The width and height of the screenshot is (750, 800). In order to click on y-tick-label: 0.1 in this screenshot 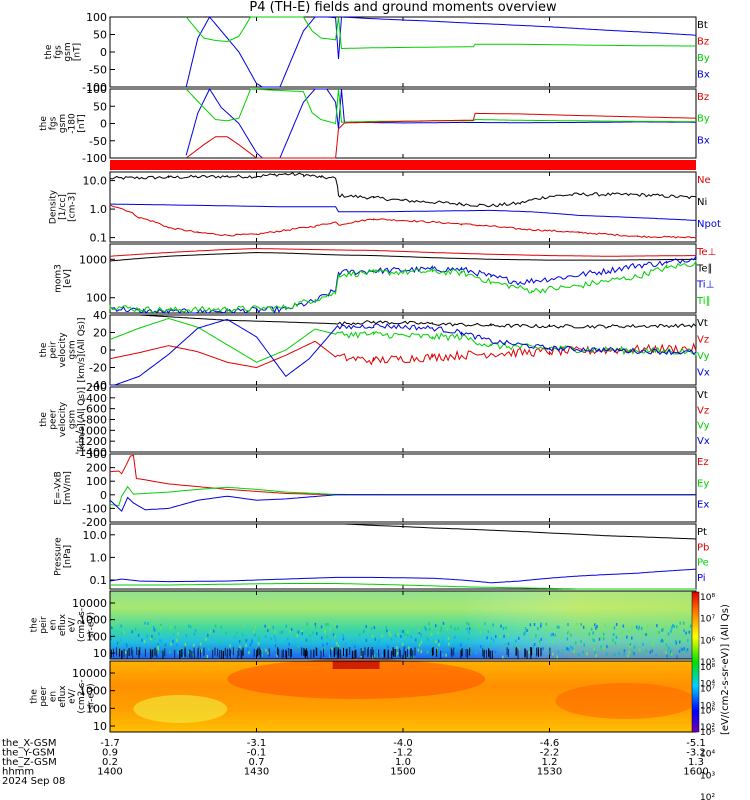, I will do `click(99, 580)`.